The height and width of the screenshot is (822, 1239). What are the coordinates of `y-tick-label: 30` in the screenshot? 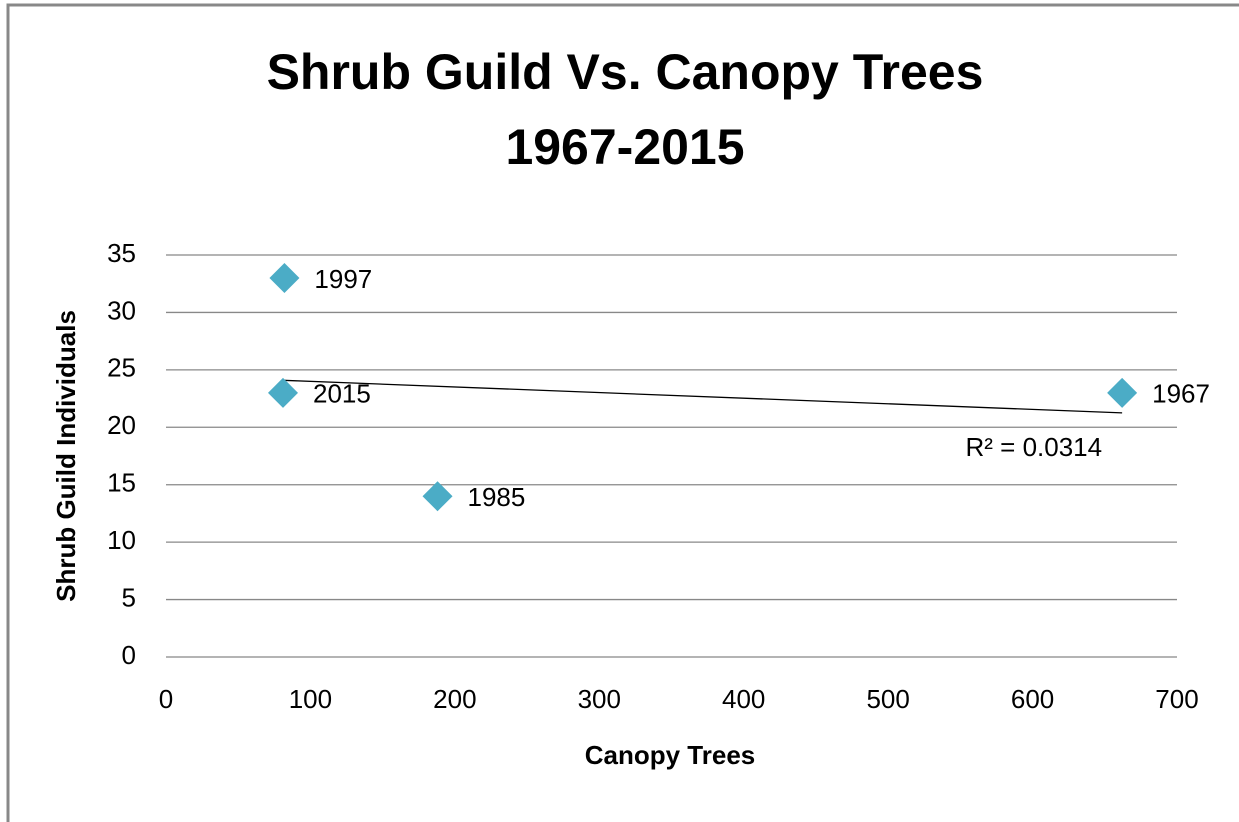 It's located at (121, 310).